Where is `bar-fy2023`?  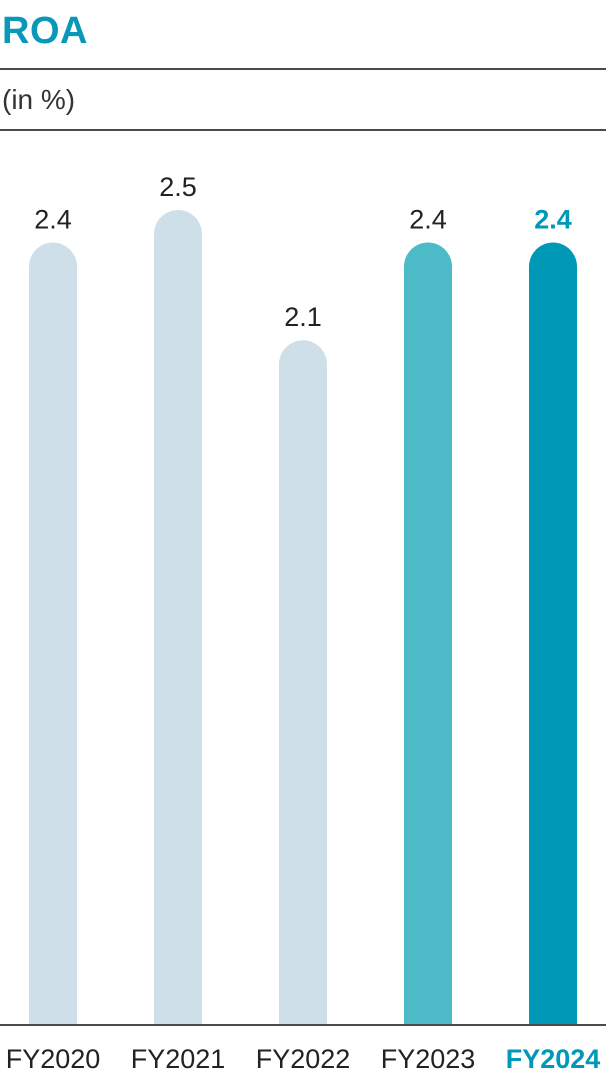 bar-fy2023 is located at coordinates (428, 633).